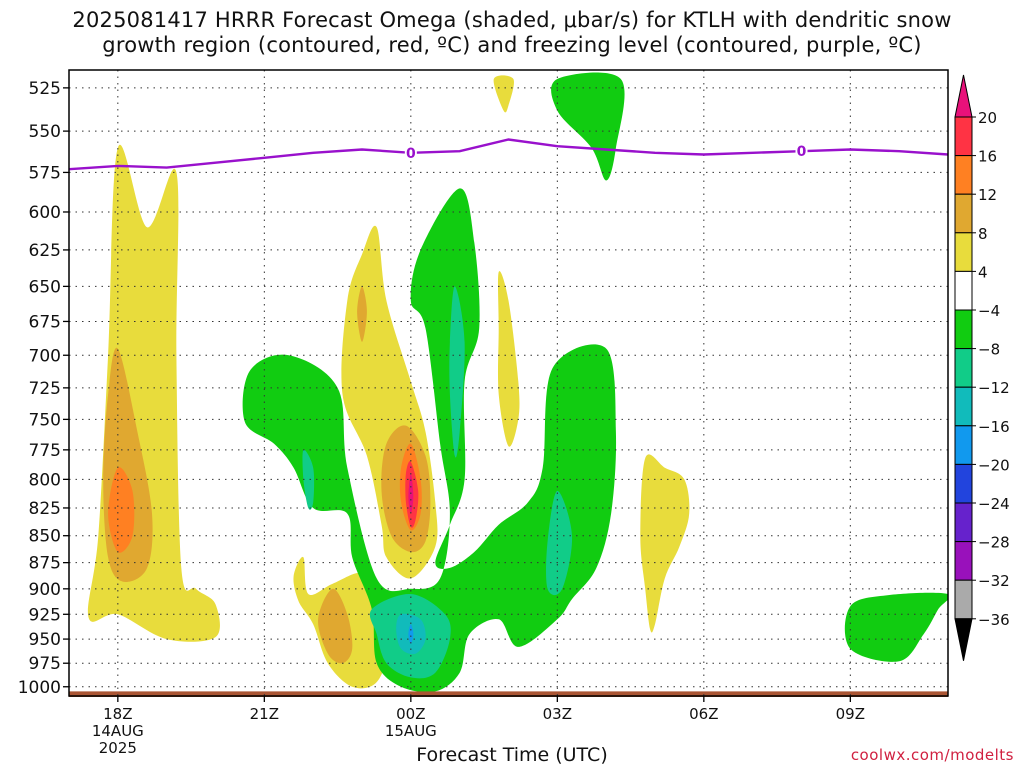 This screenshot has width=1024, height=768. What do you see at coordinates (557, 714) in the screenshot?
I see `x-tick-label: 03Z` at bounding box center [557, 714].